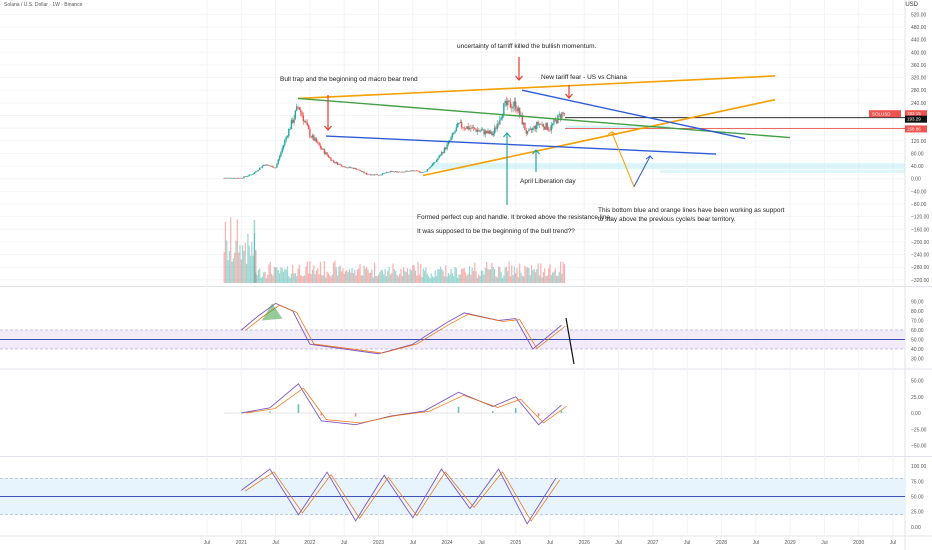 The image size is (932, 550). What do you see at coordinates (536, 152) in the screenshot?
I see `liberation-day-arrow-head` at bounding box center [536, 152].